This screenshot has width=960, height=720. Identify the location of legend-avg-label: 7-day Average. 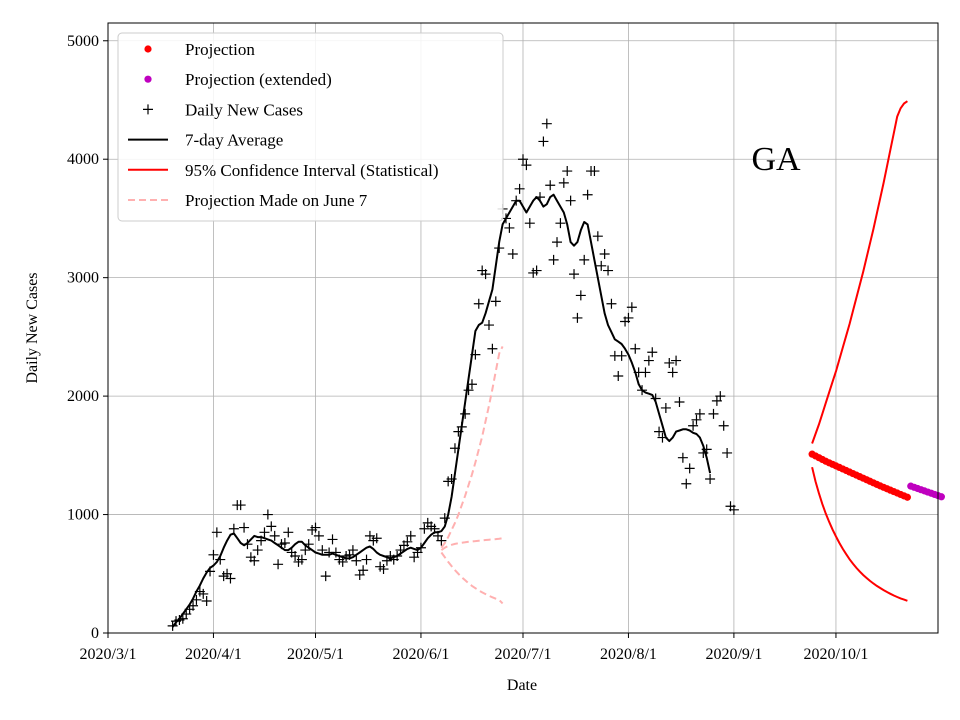
(234, 140).